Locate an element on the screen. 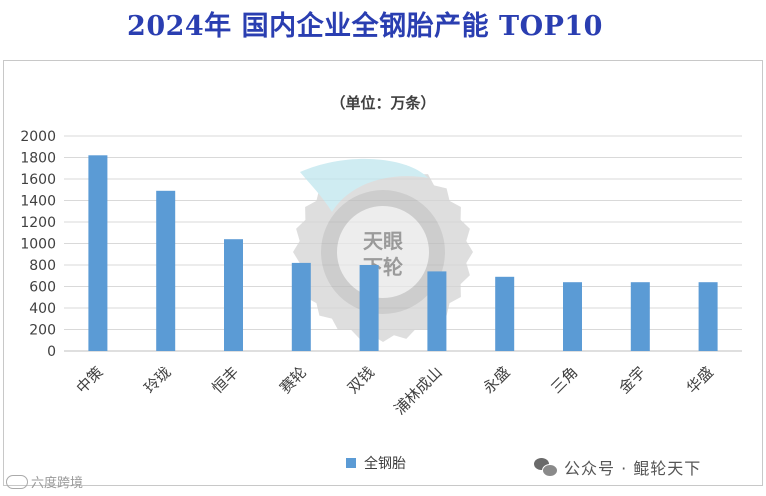 The height and width of the screenshot is (496, 766). y-tick-label: 600 is located at coordinates (42, 288).